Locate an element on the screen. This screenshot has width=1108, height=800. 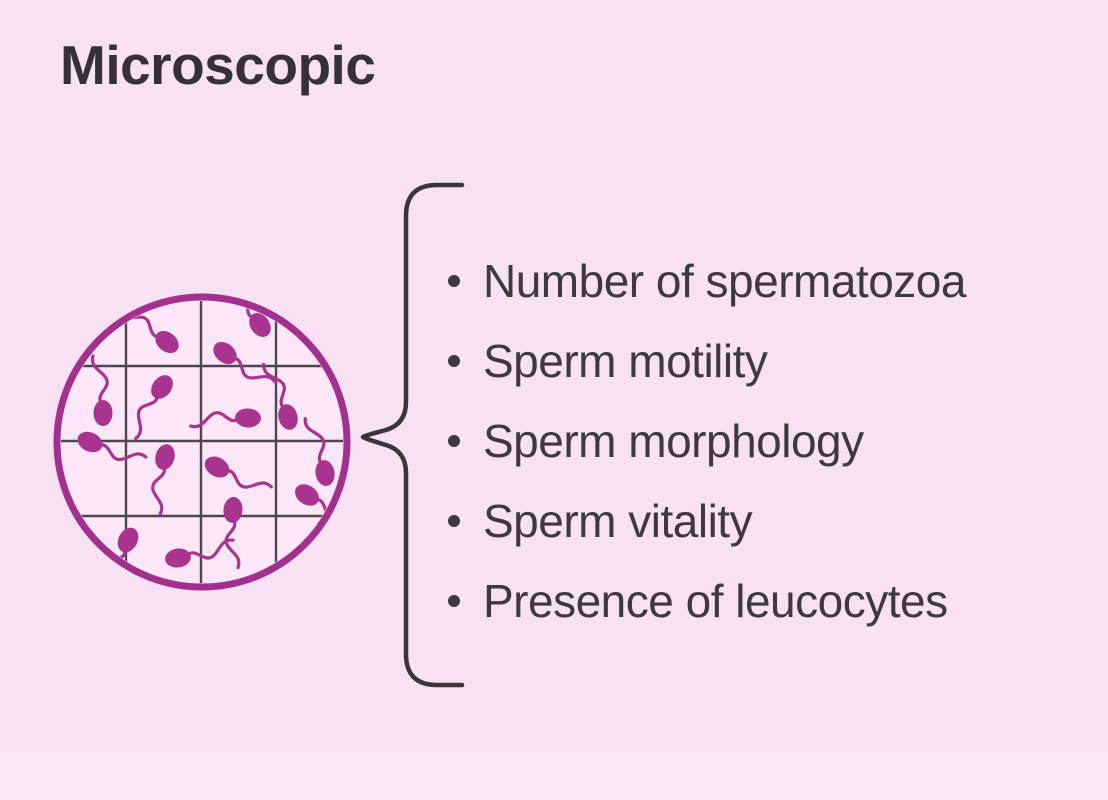
list-item: Sperm vitality is located at coordinates (707, 521).